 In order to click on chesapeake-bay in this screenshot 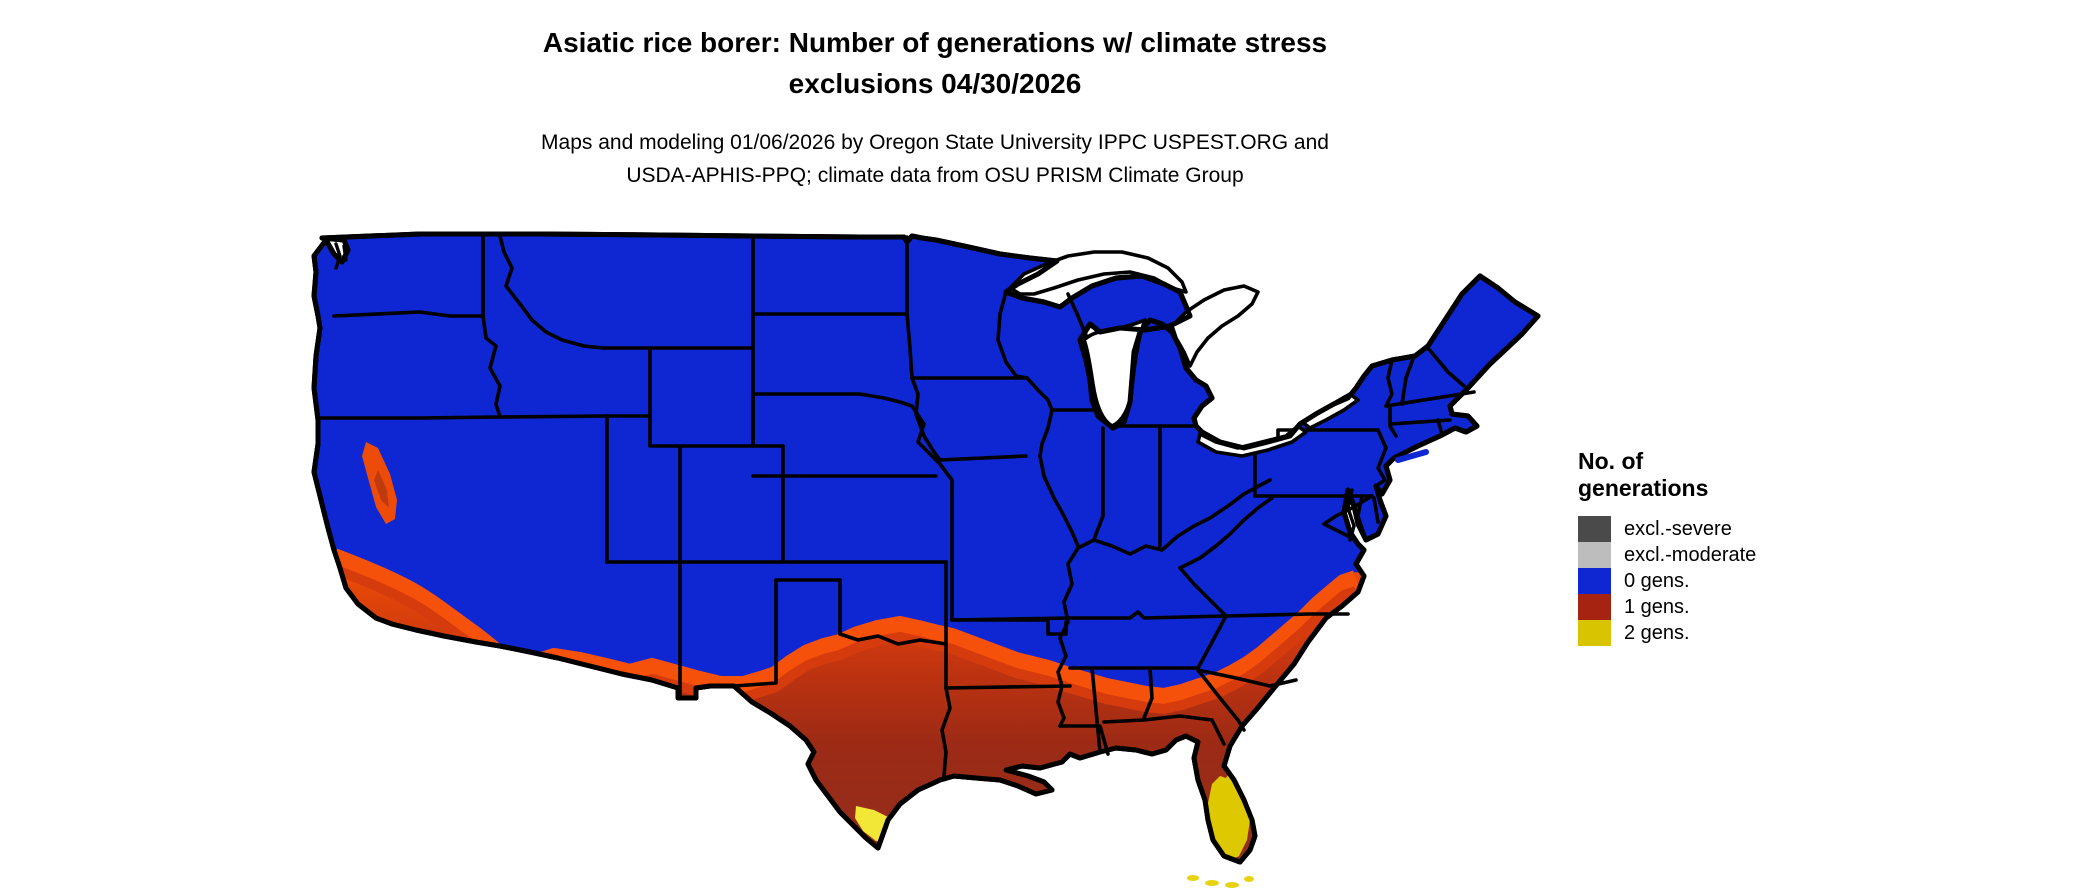, I will do `click(1356, 515)`.